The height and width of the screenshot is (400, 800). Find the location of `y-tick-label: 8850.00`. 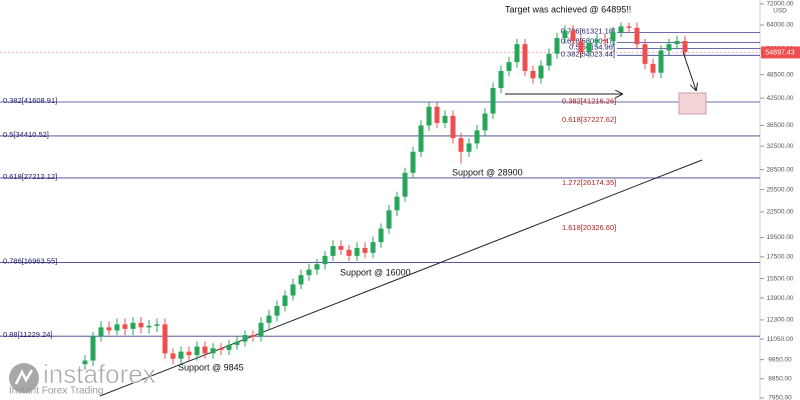

y-tick-label: 8850.00 is located at coordinates (780, 379).